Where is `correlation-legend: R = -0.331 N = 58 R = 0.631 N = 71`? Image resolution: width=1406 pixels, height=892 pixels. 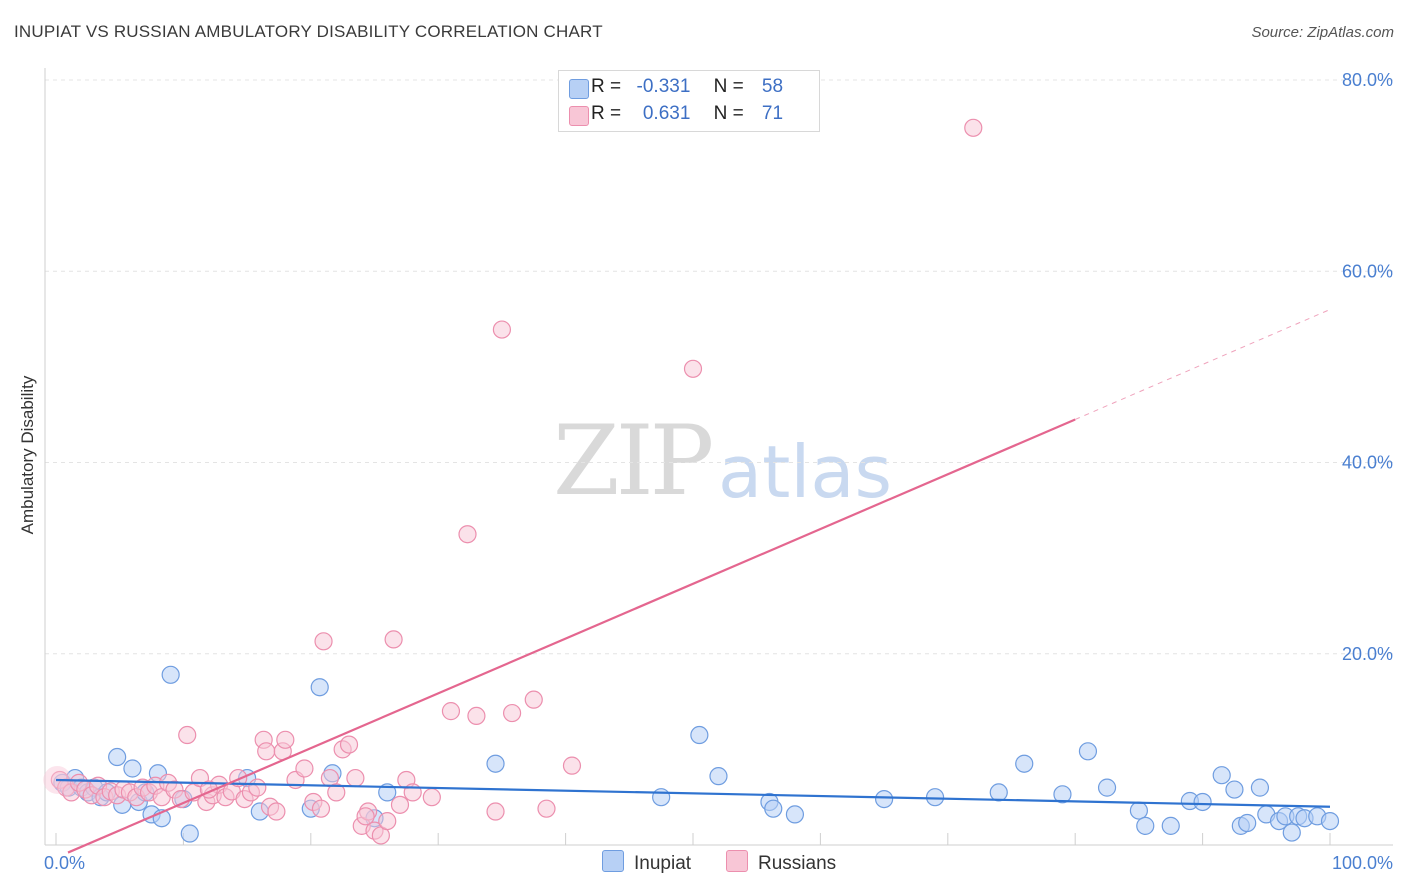 correlation-legend: R = -0.331 N = 58 R = 0.631 N = 71 is located at coordinates (689, 101).